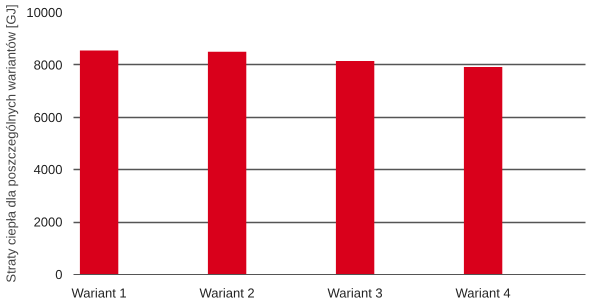 This screenshot has height=303, width=595. What do you see at coordinates (48, 170) in the screenshot?
I see `y-tick-label: 4000` at bounding box center [48, 170].